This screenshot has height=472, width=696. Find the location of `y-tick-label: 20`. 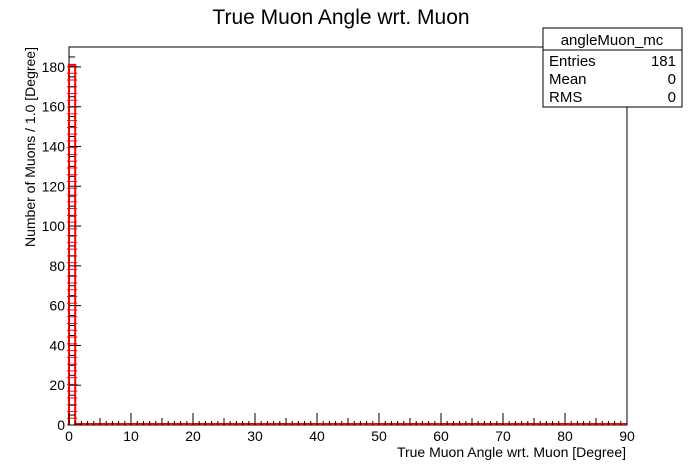

y-tick-label: 20 is located at coordinates (57, 385).